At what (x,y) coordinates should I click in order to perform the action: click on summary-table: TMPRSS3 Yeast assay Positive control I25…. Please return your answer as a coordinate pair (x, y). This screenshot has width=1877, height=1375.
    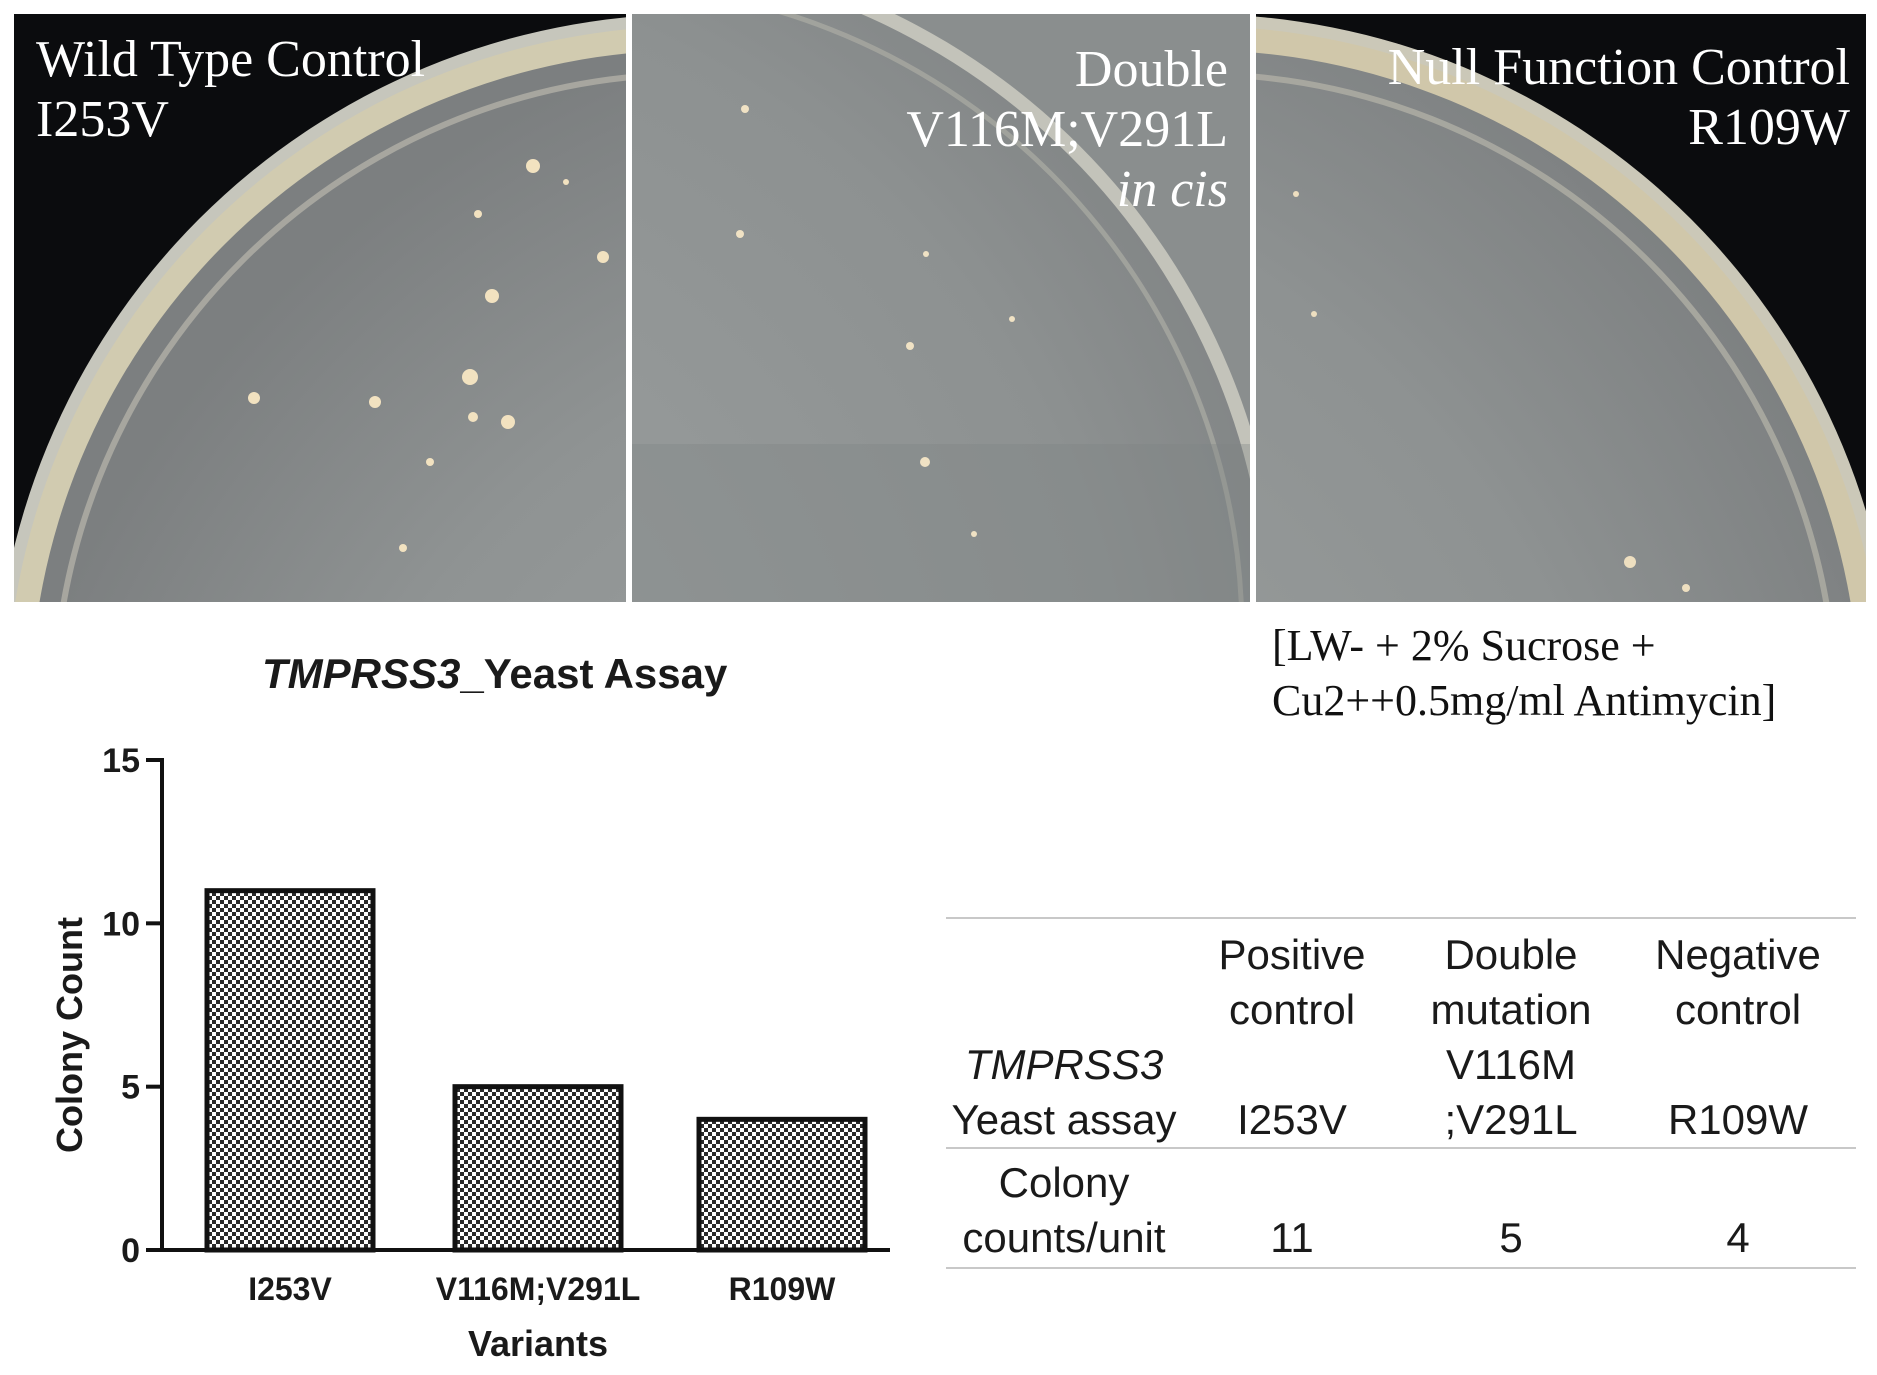
    Looking at the image, I should click on (1401, 1093).